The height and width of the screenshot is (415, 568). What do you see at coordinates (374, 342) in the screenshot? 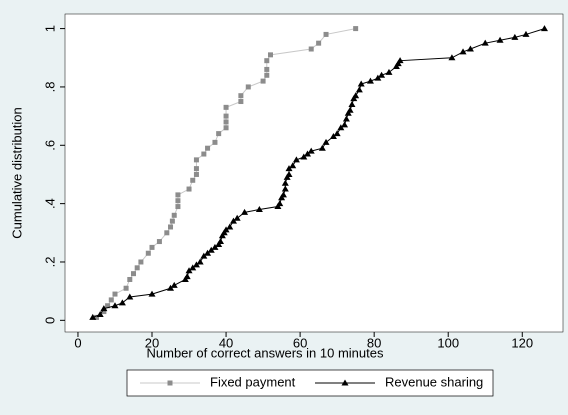
I see `x-tick-label: 80` at bounding box center [374, 342].